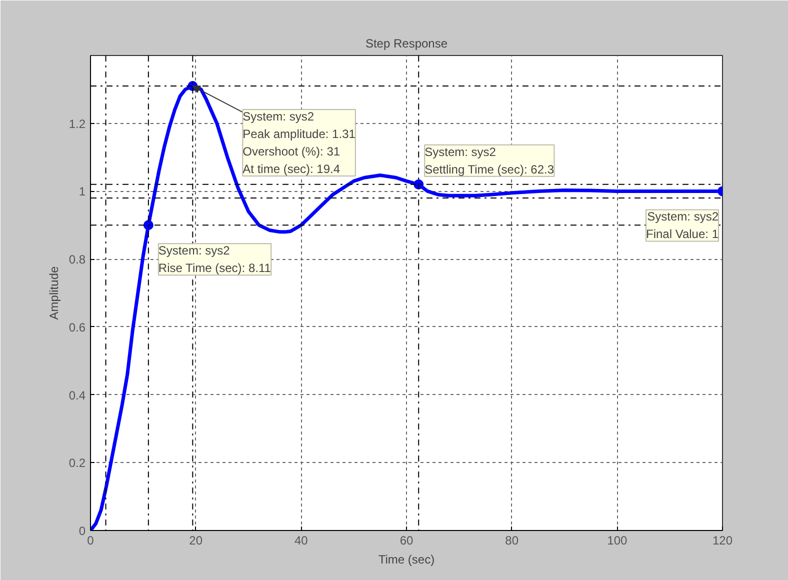 The height and width of the screenshot is (580, 788). Describe the element at coordinates (722, 541) in the screenshot. I see `x-tick-label: 120` at that location.